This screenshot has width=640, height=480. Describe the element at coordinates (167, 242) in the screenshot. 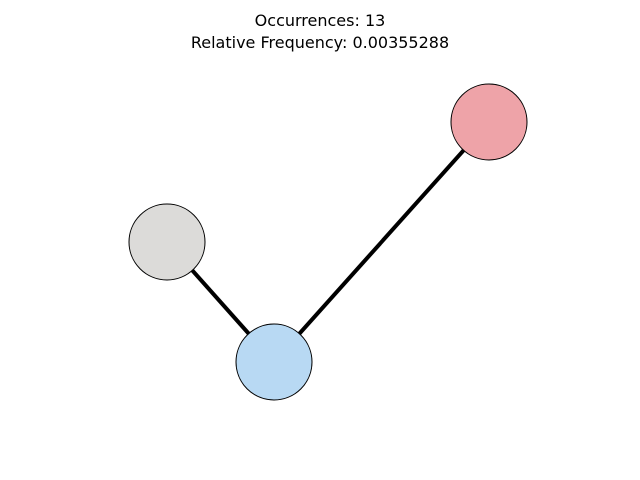

I see `node-gray` at that location.